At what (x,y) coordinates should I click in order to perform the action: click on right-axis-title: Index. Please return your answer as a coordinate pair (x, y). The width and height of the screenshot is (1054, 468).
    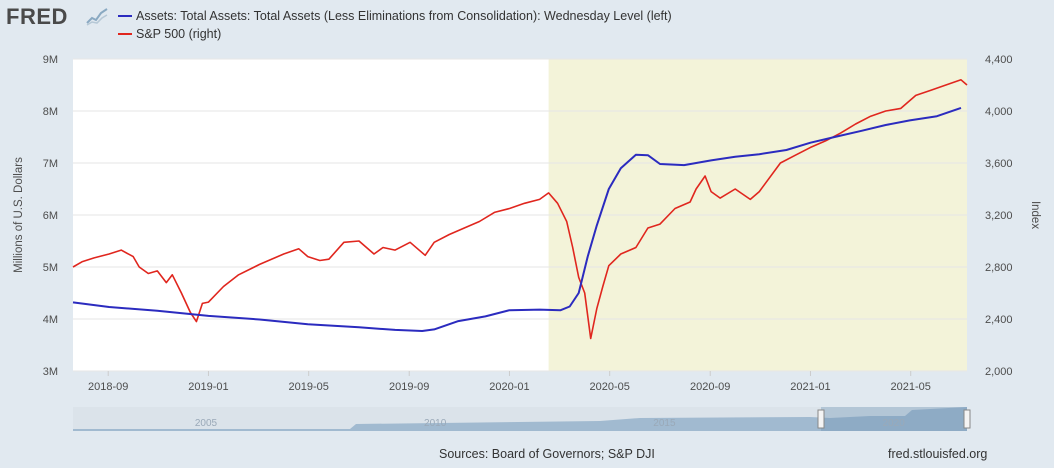
    Looking at the image, I should click on (1035, 215).